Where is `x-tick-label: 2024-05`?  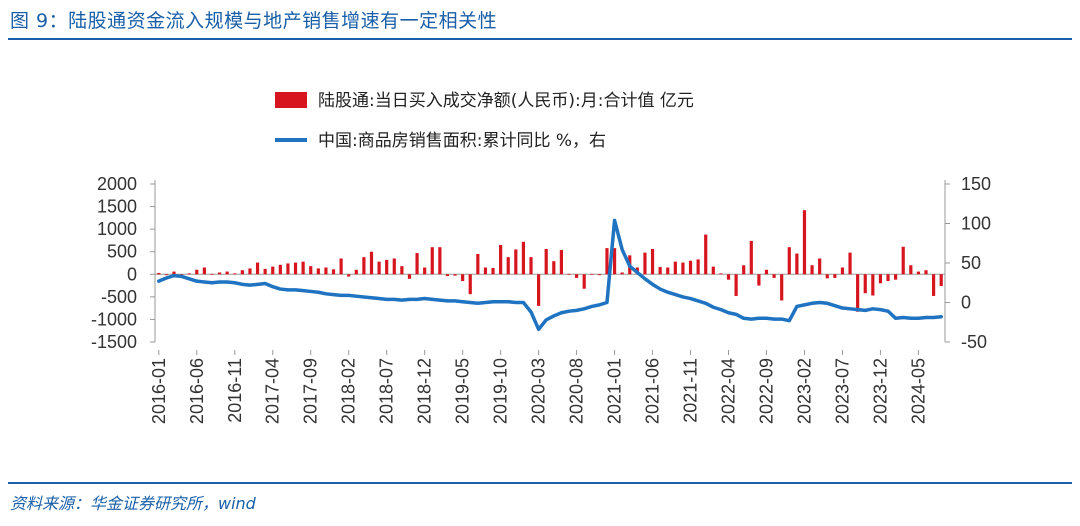 x-tick-label: 2024-05 is located at coordinates (918, 391).